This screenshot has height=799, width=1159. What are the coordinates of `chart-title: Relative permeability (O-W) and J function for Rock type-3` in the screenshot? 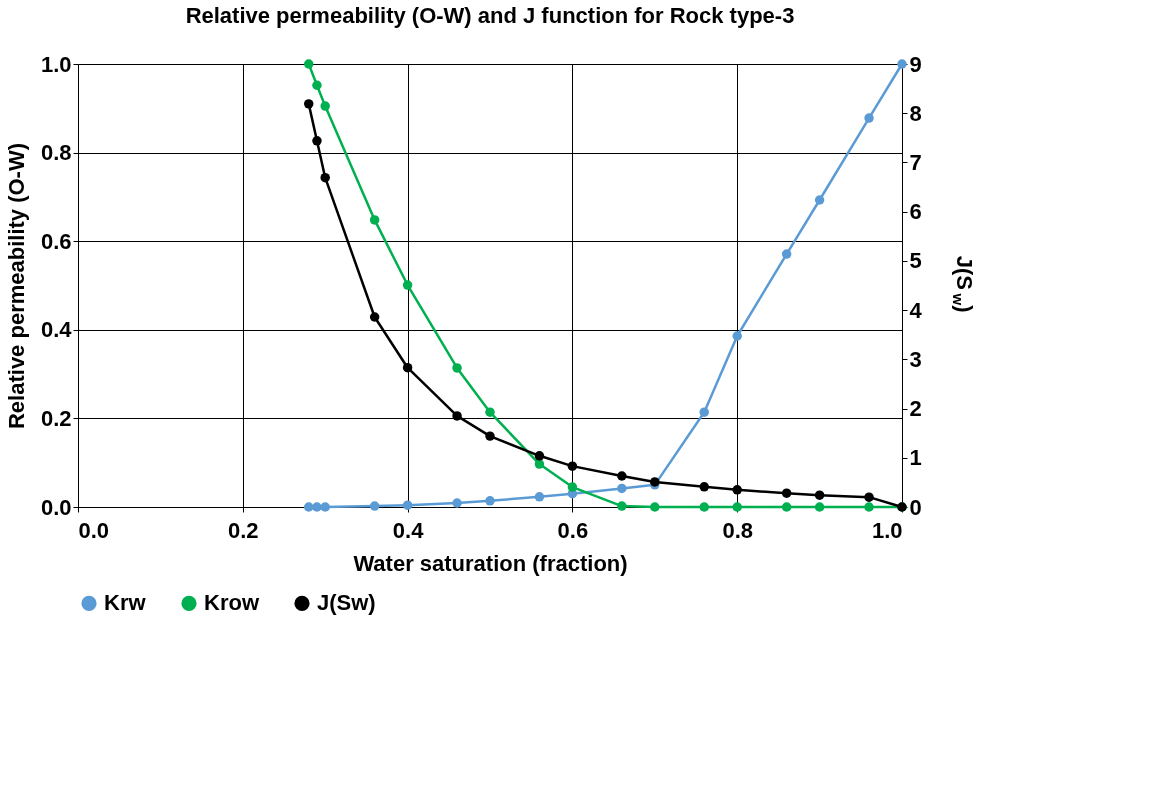 It's located at (490, 15).